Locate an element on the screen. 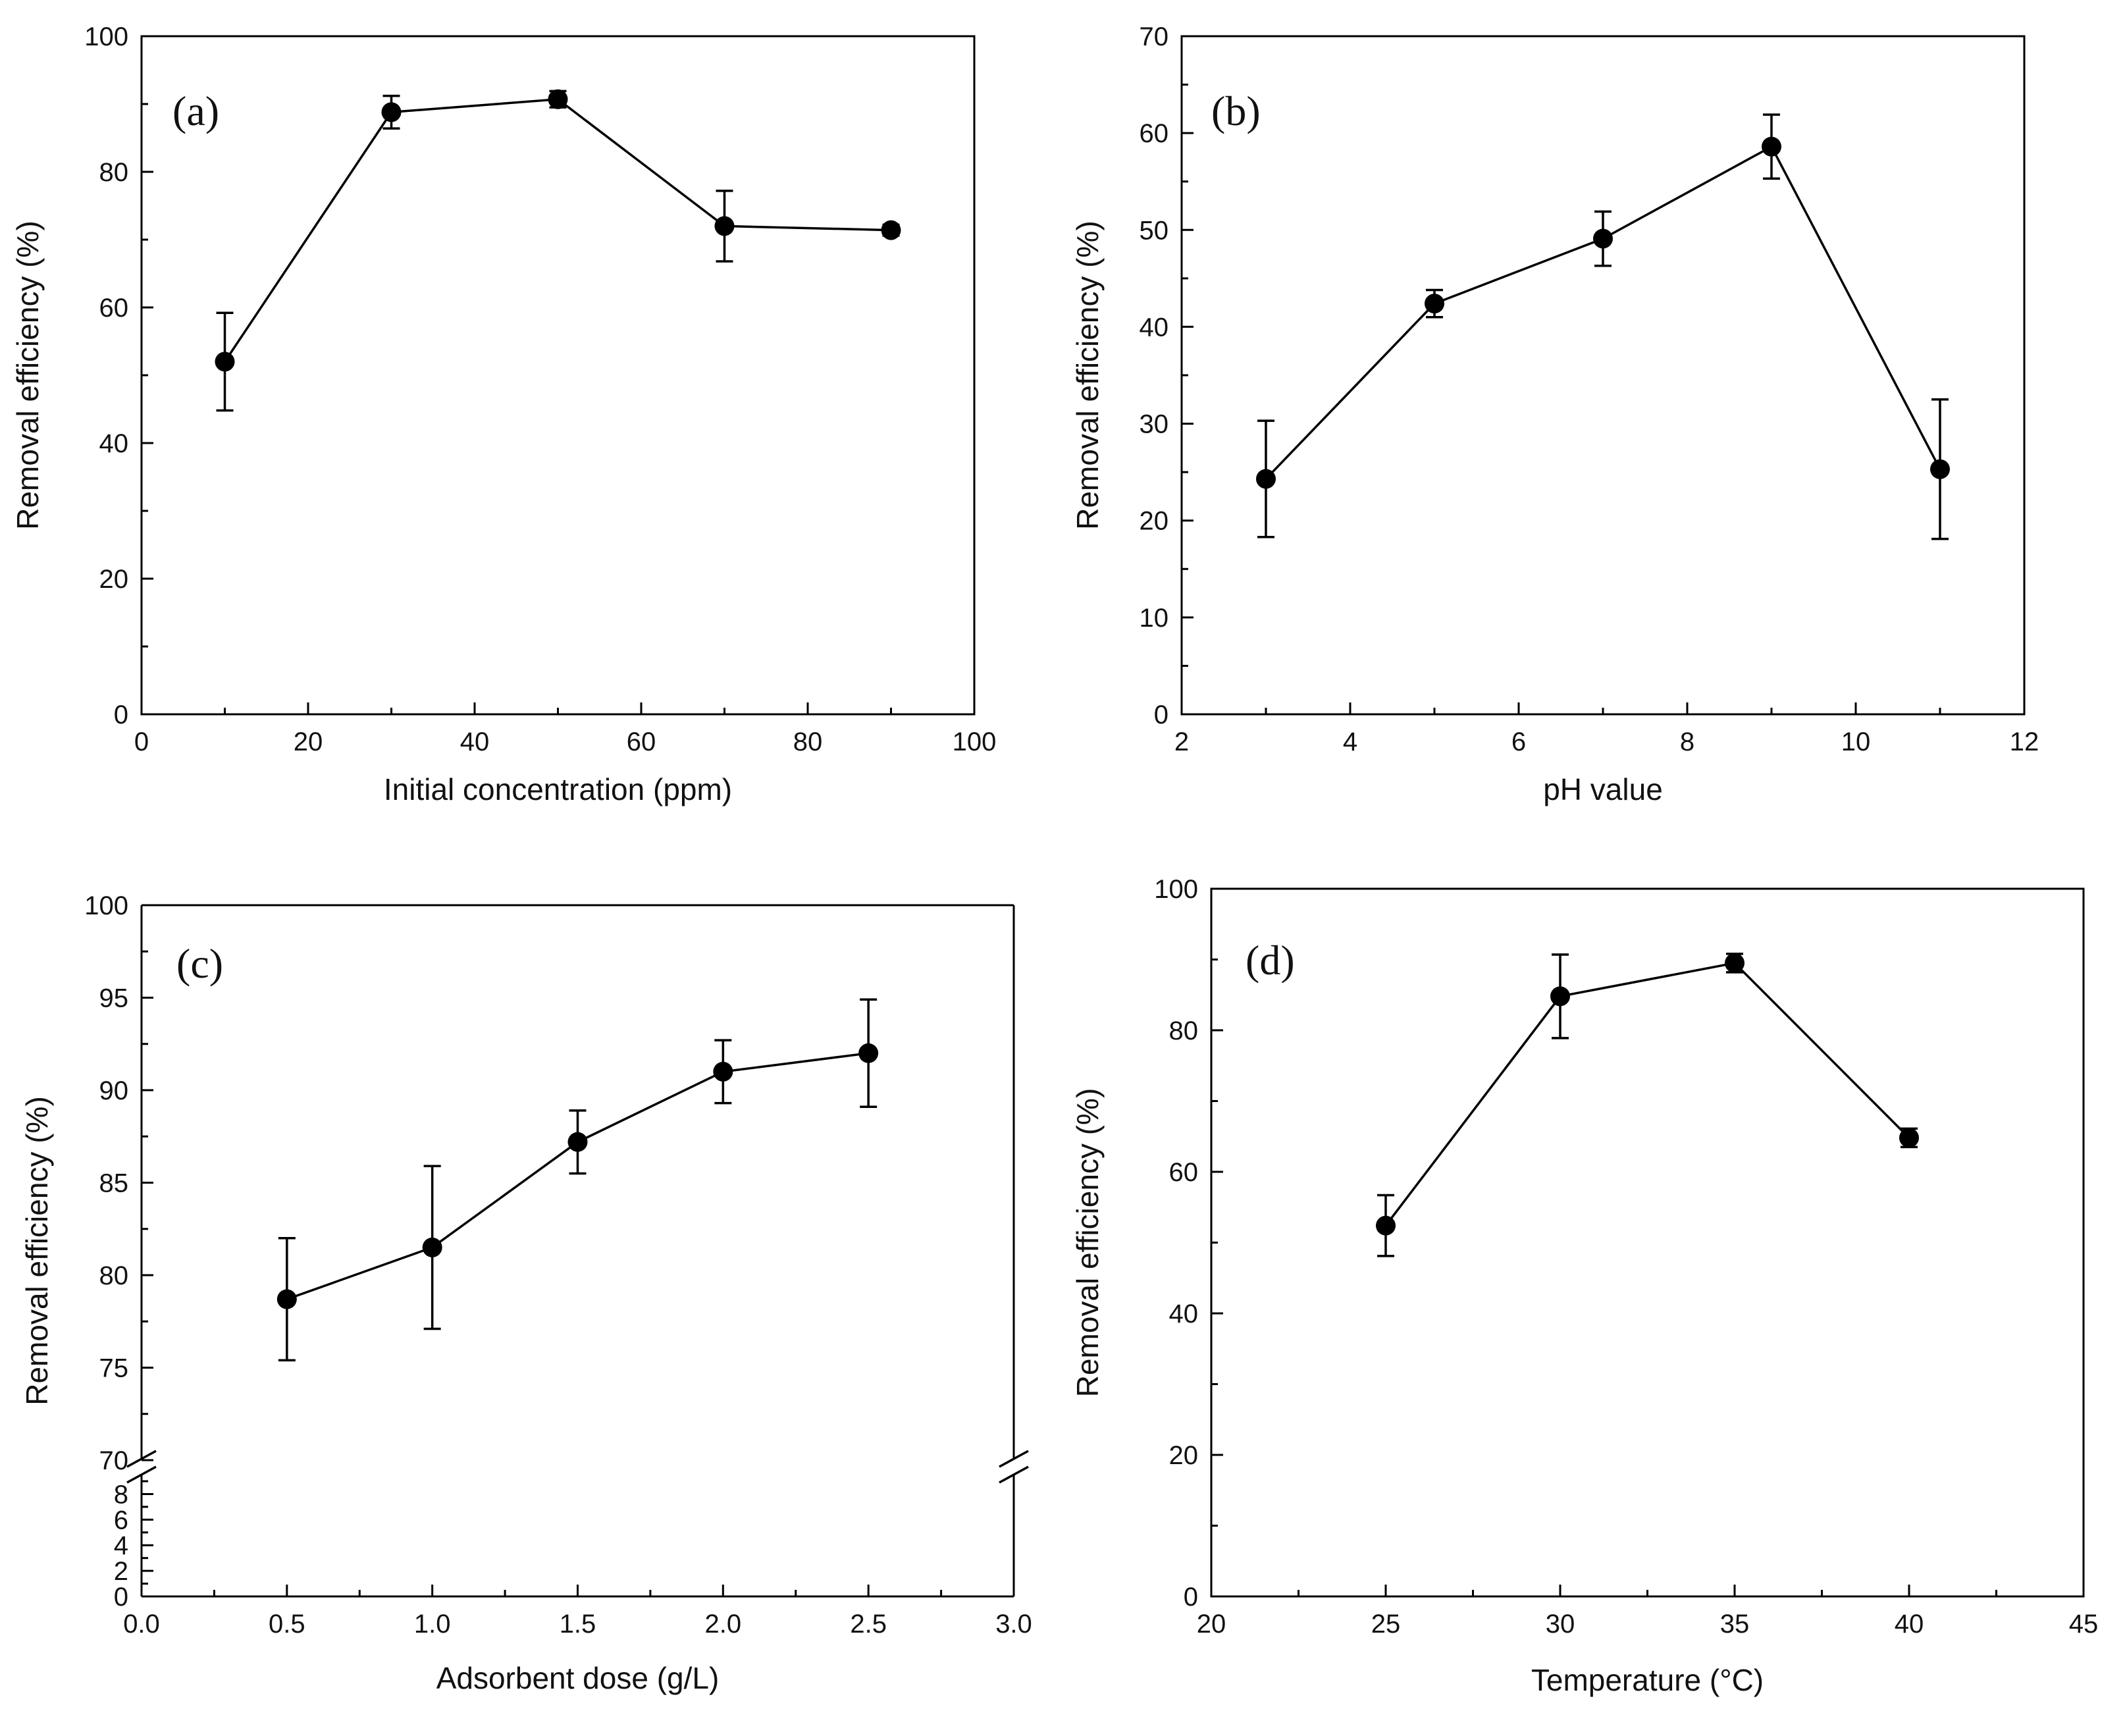  y-tick-label: 10 is located at coordinates (1154, 618).